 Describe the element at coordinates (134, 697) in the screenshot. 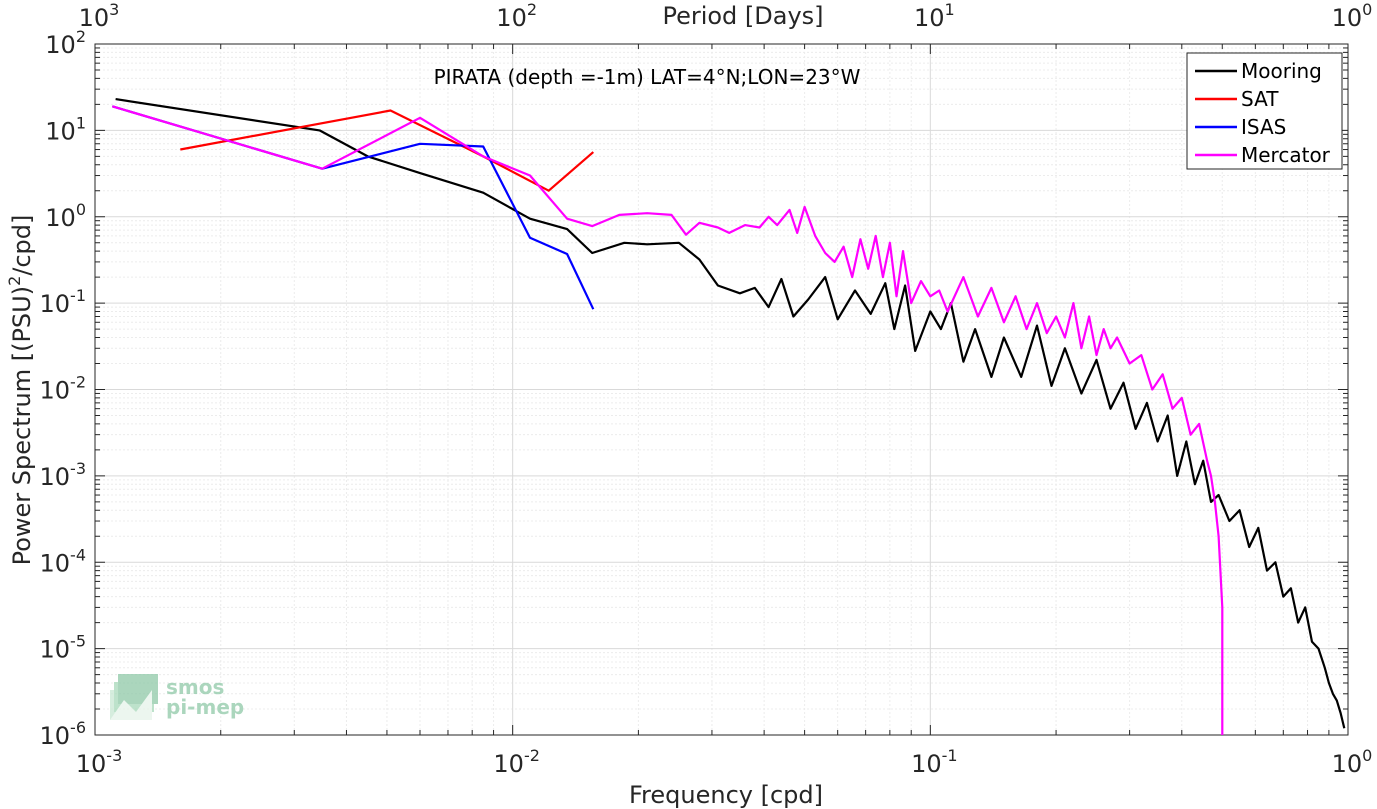

I see `logo-mark-icon` at that location.